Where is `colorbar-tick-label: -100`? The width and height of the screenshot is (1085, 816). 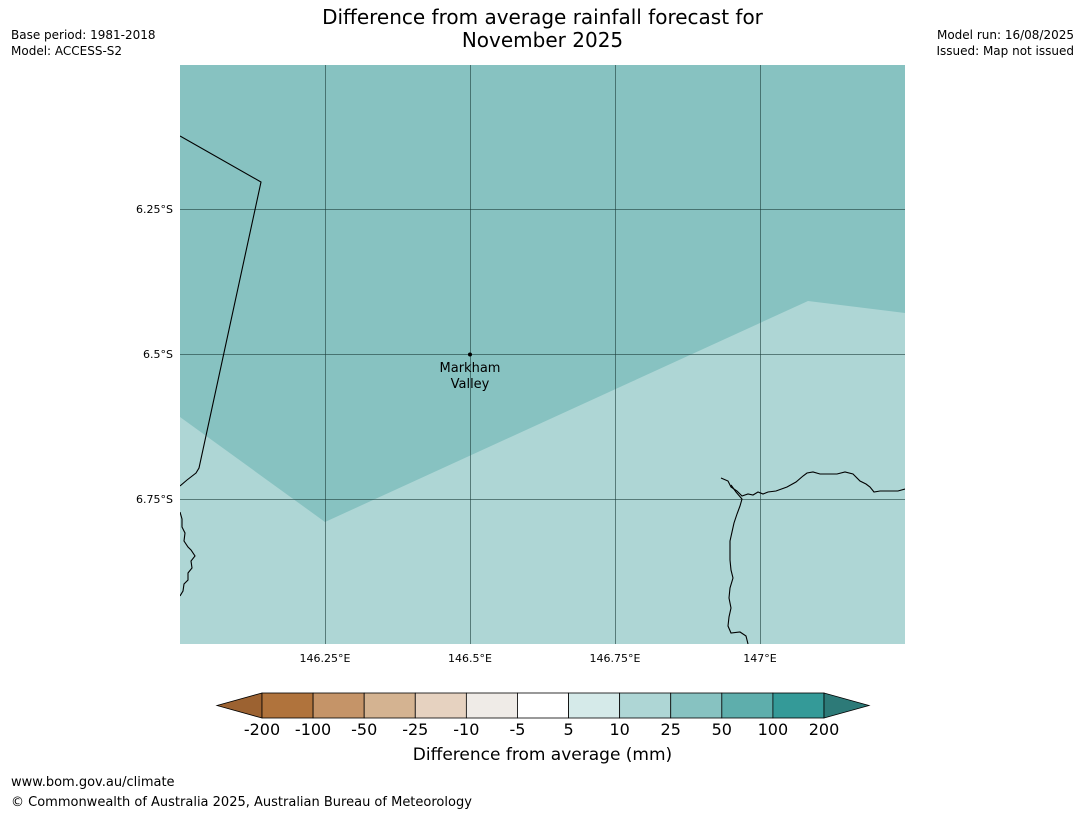
colorbar-tick-label: -100 is located at coordinates (313, 729).